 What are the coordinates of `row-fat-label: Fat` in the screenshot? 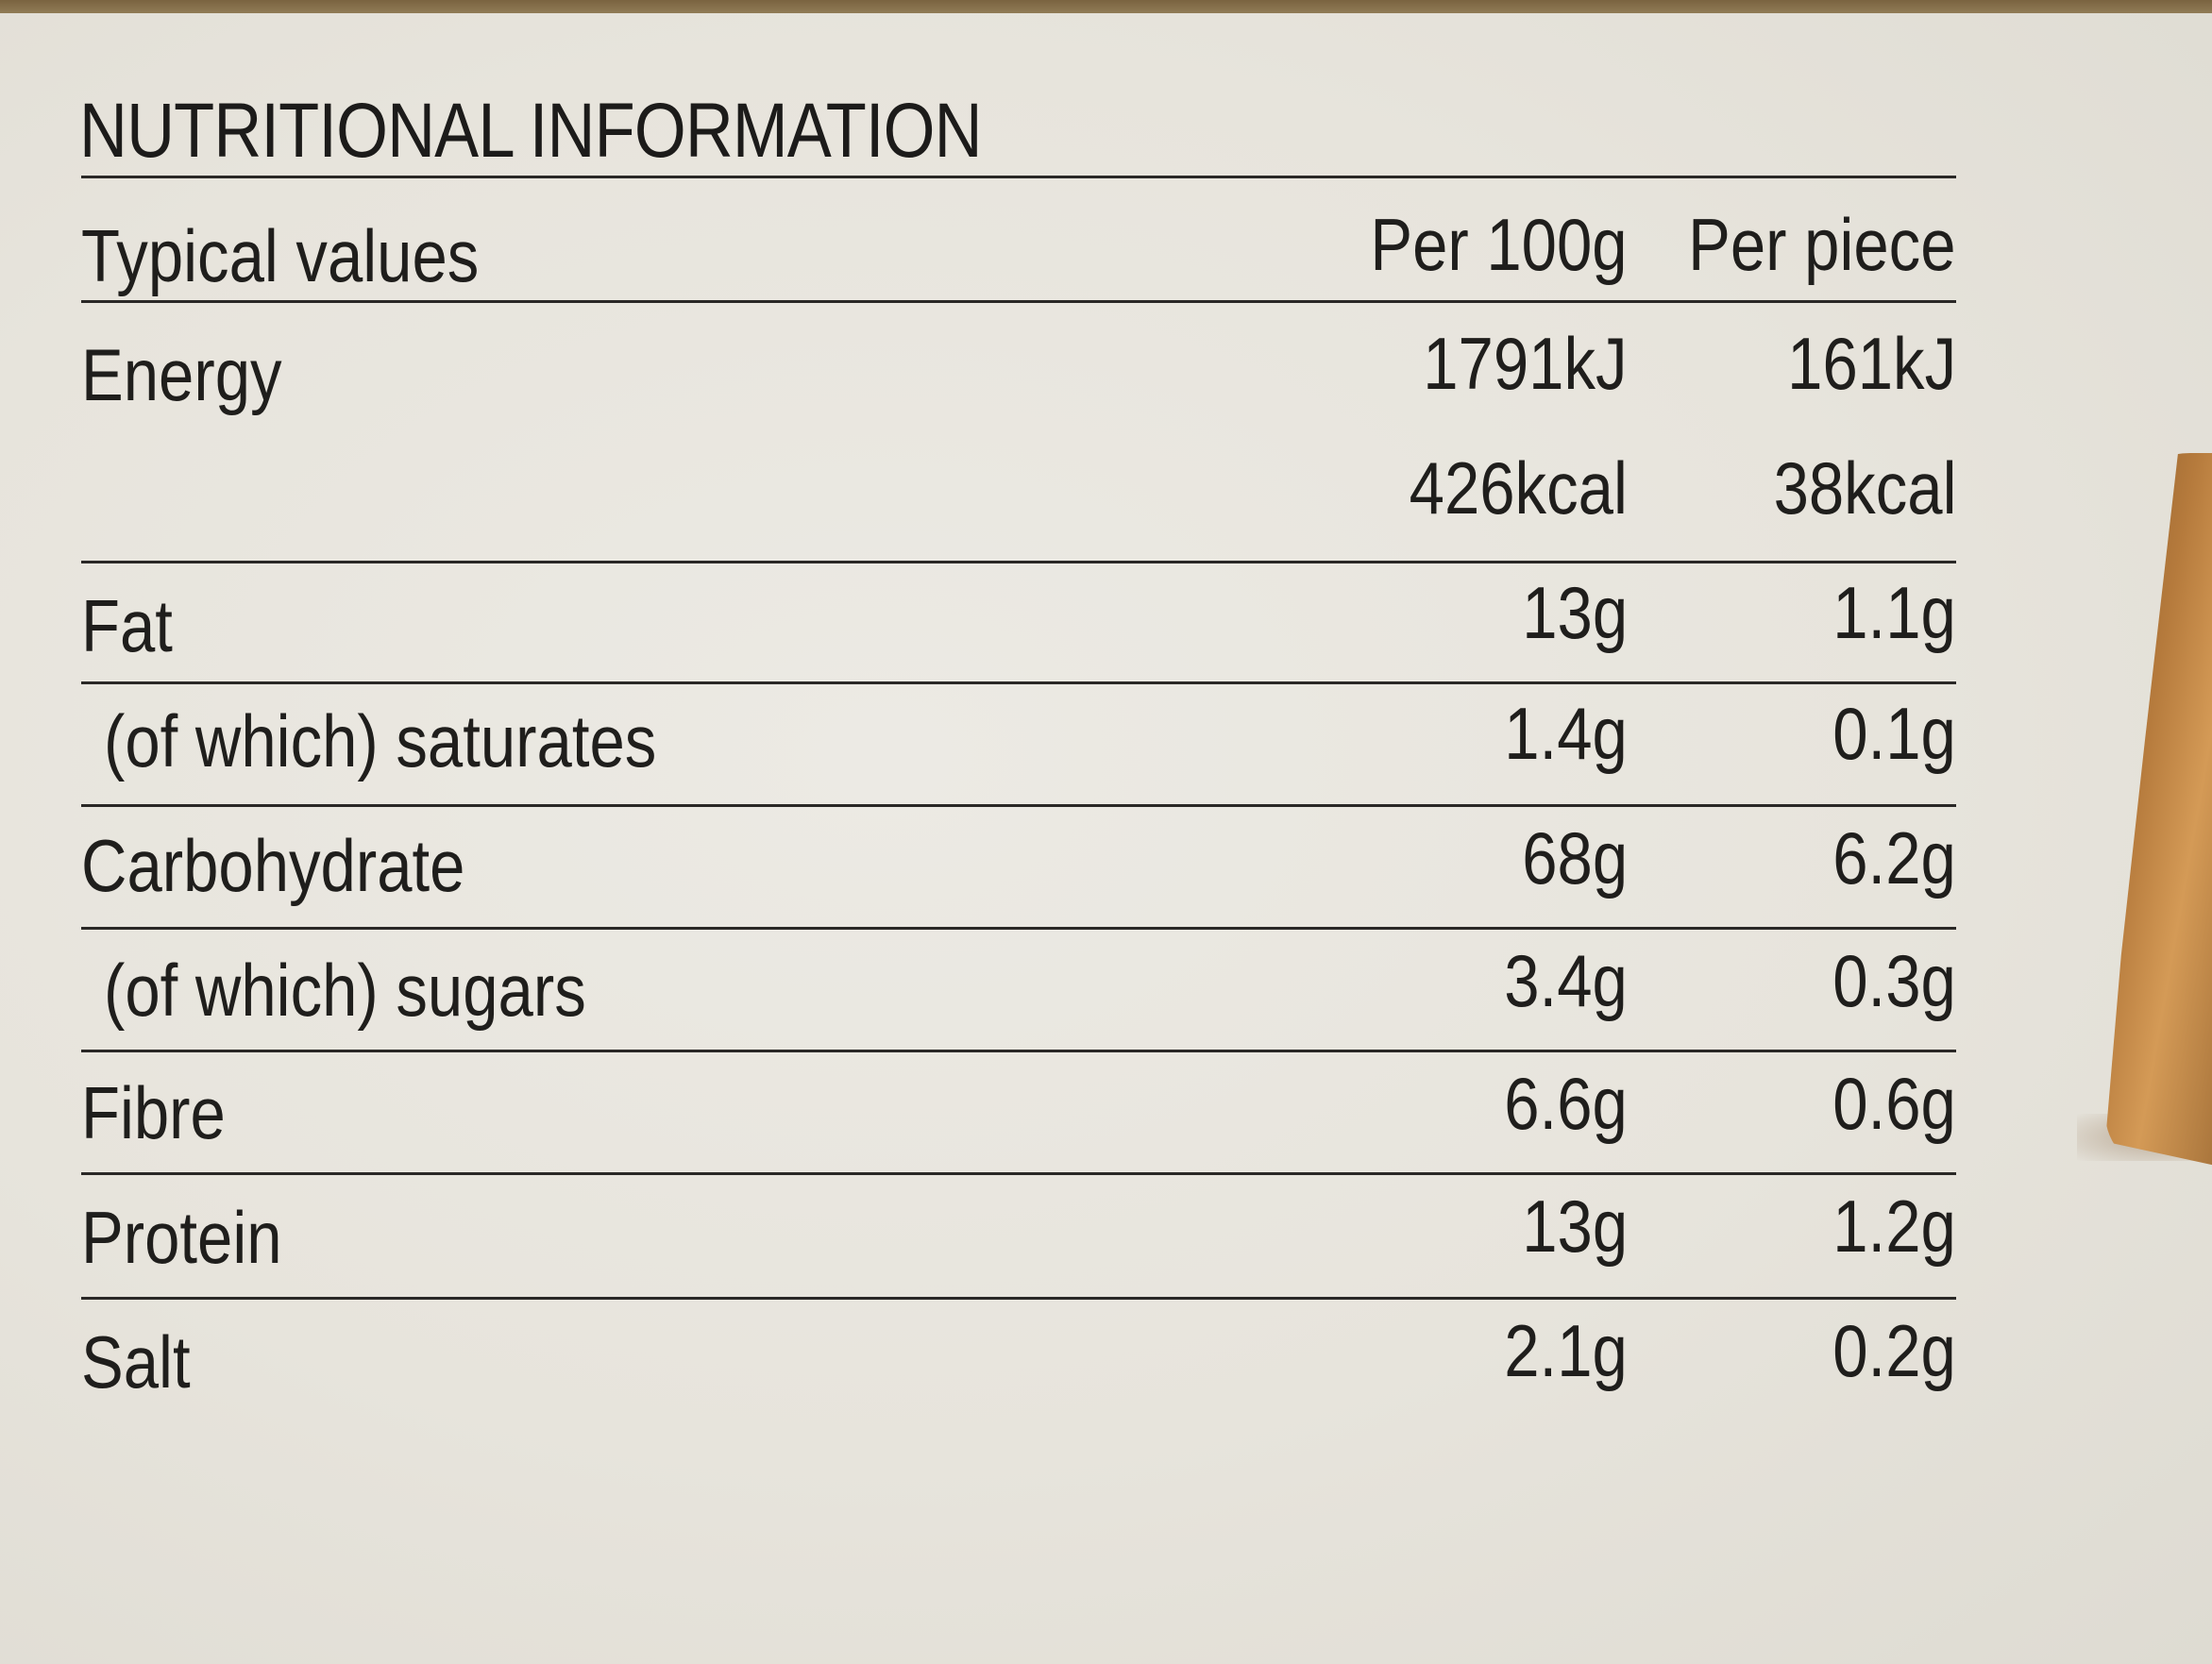 It's located at (127, 625).